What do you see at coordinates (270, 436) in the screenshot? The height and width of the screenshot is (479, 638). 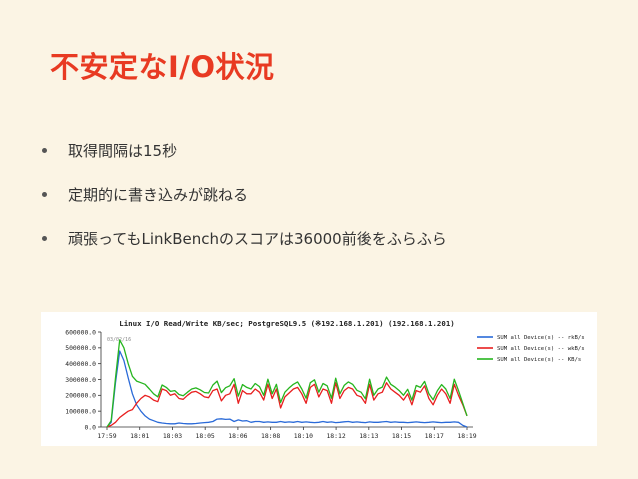 I see `x-tick-label: 18:08` at bounding box center [270, 436].